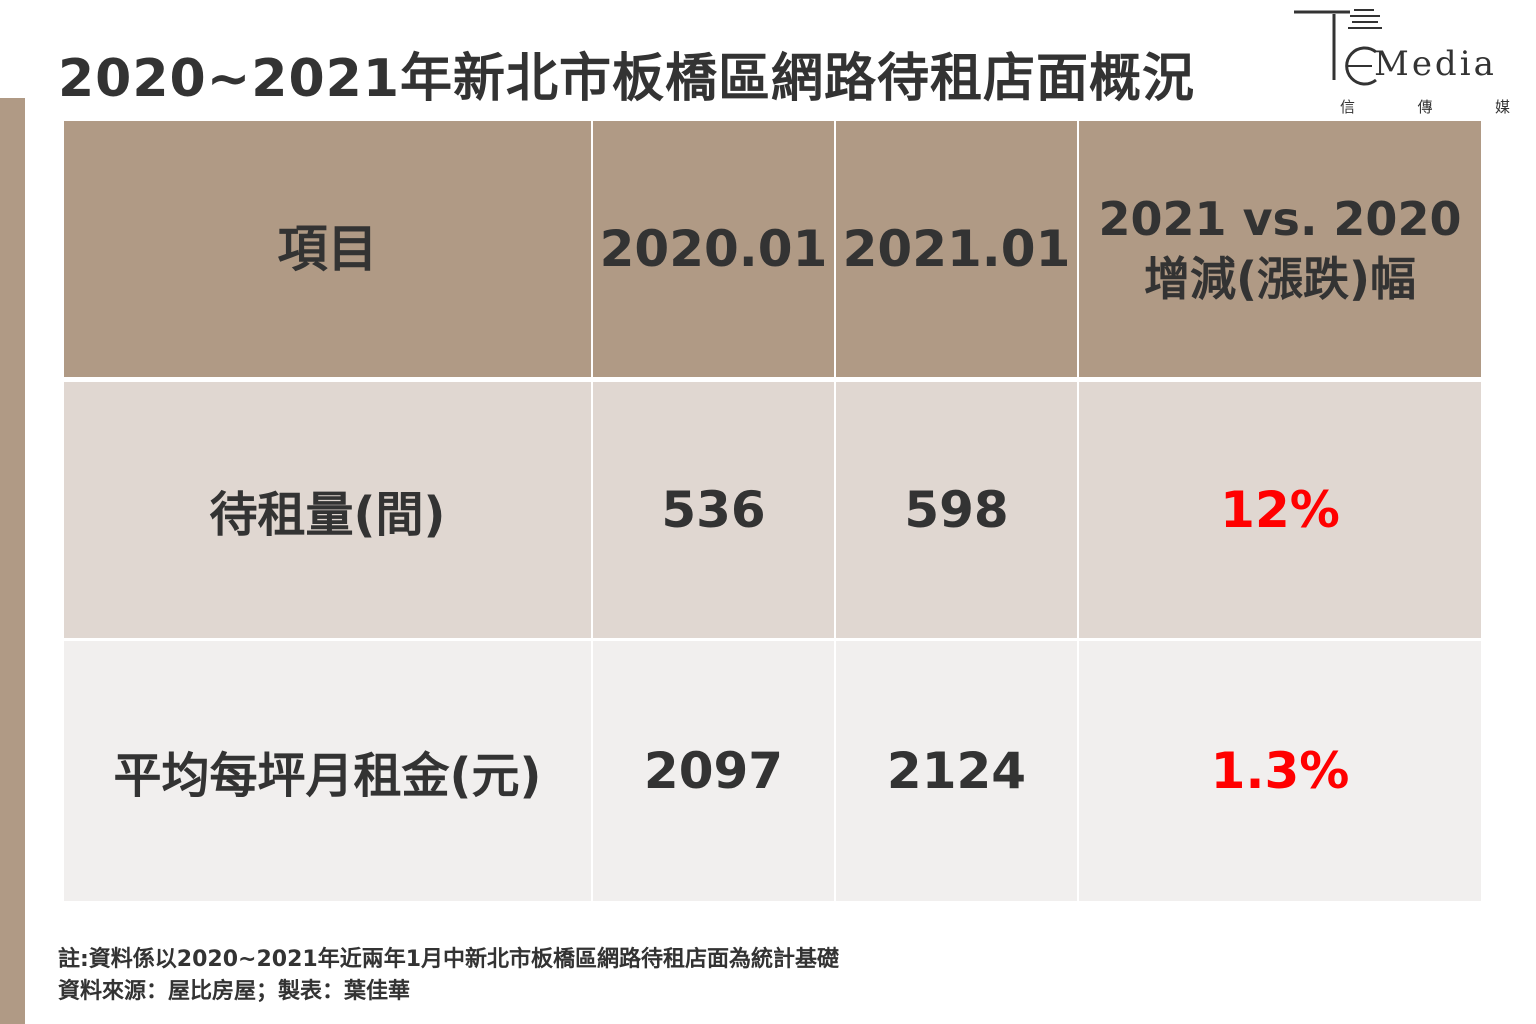 The width and height of the screenshot is (1536, 1024). What do you see at coordinates (449, 959) in the screenshot?
I see `footnote-line: 註:資料係以2020~2021年近兩年1月中新北市板橋區網路待租店面為統計基礎` at bounding box center [449, 959].